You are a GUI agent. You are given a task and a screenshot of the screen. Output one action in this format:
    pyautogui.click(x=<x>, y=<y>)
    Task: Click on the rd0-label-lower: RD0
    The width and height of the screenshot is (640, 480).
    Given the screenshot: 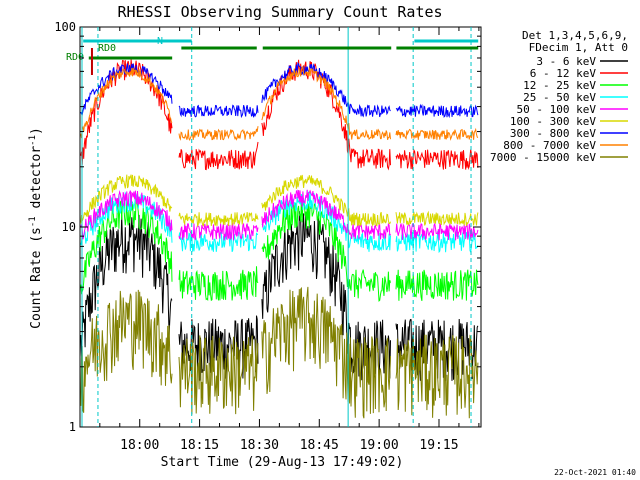 What is the action you would take?
    pyautogui.click(x=75, y=57)
    